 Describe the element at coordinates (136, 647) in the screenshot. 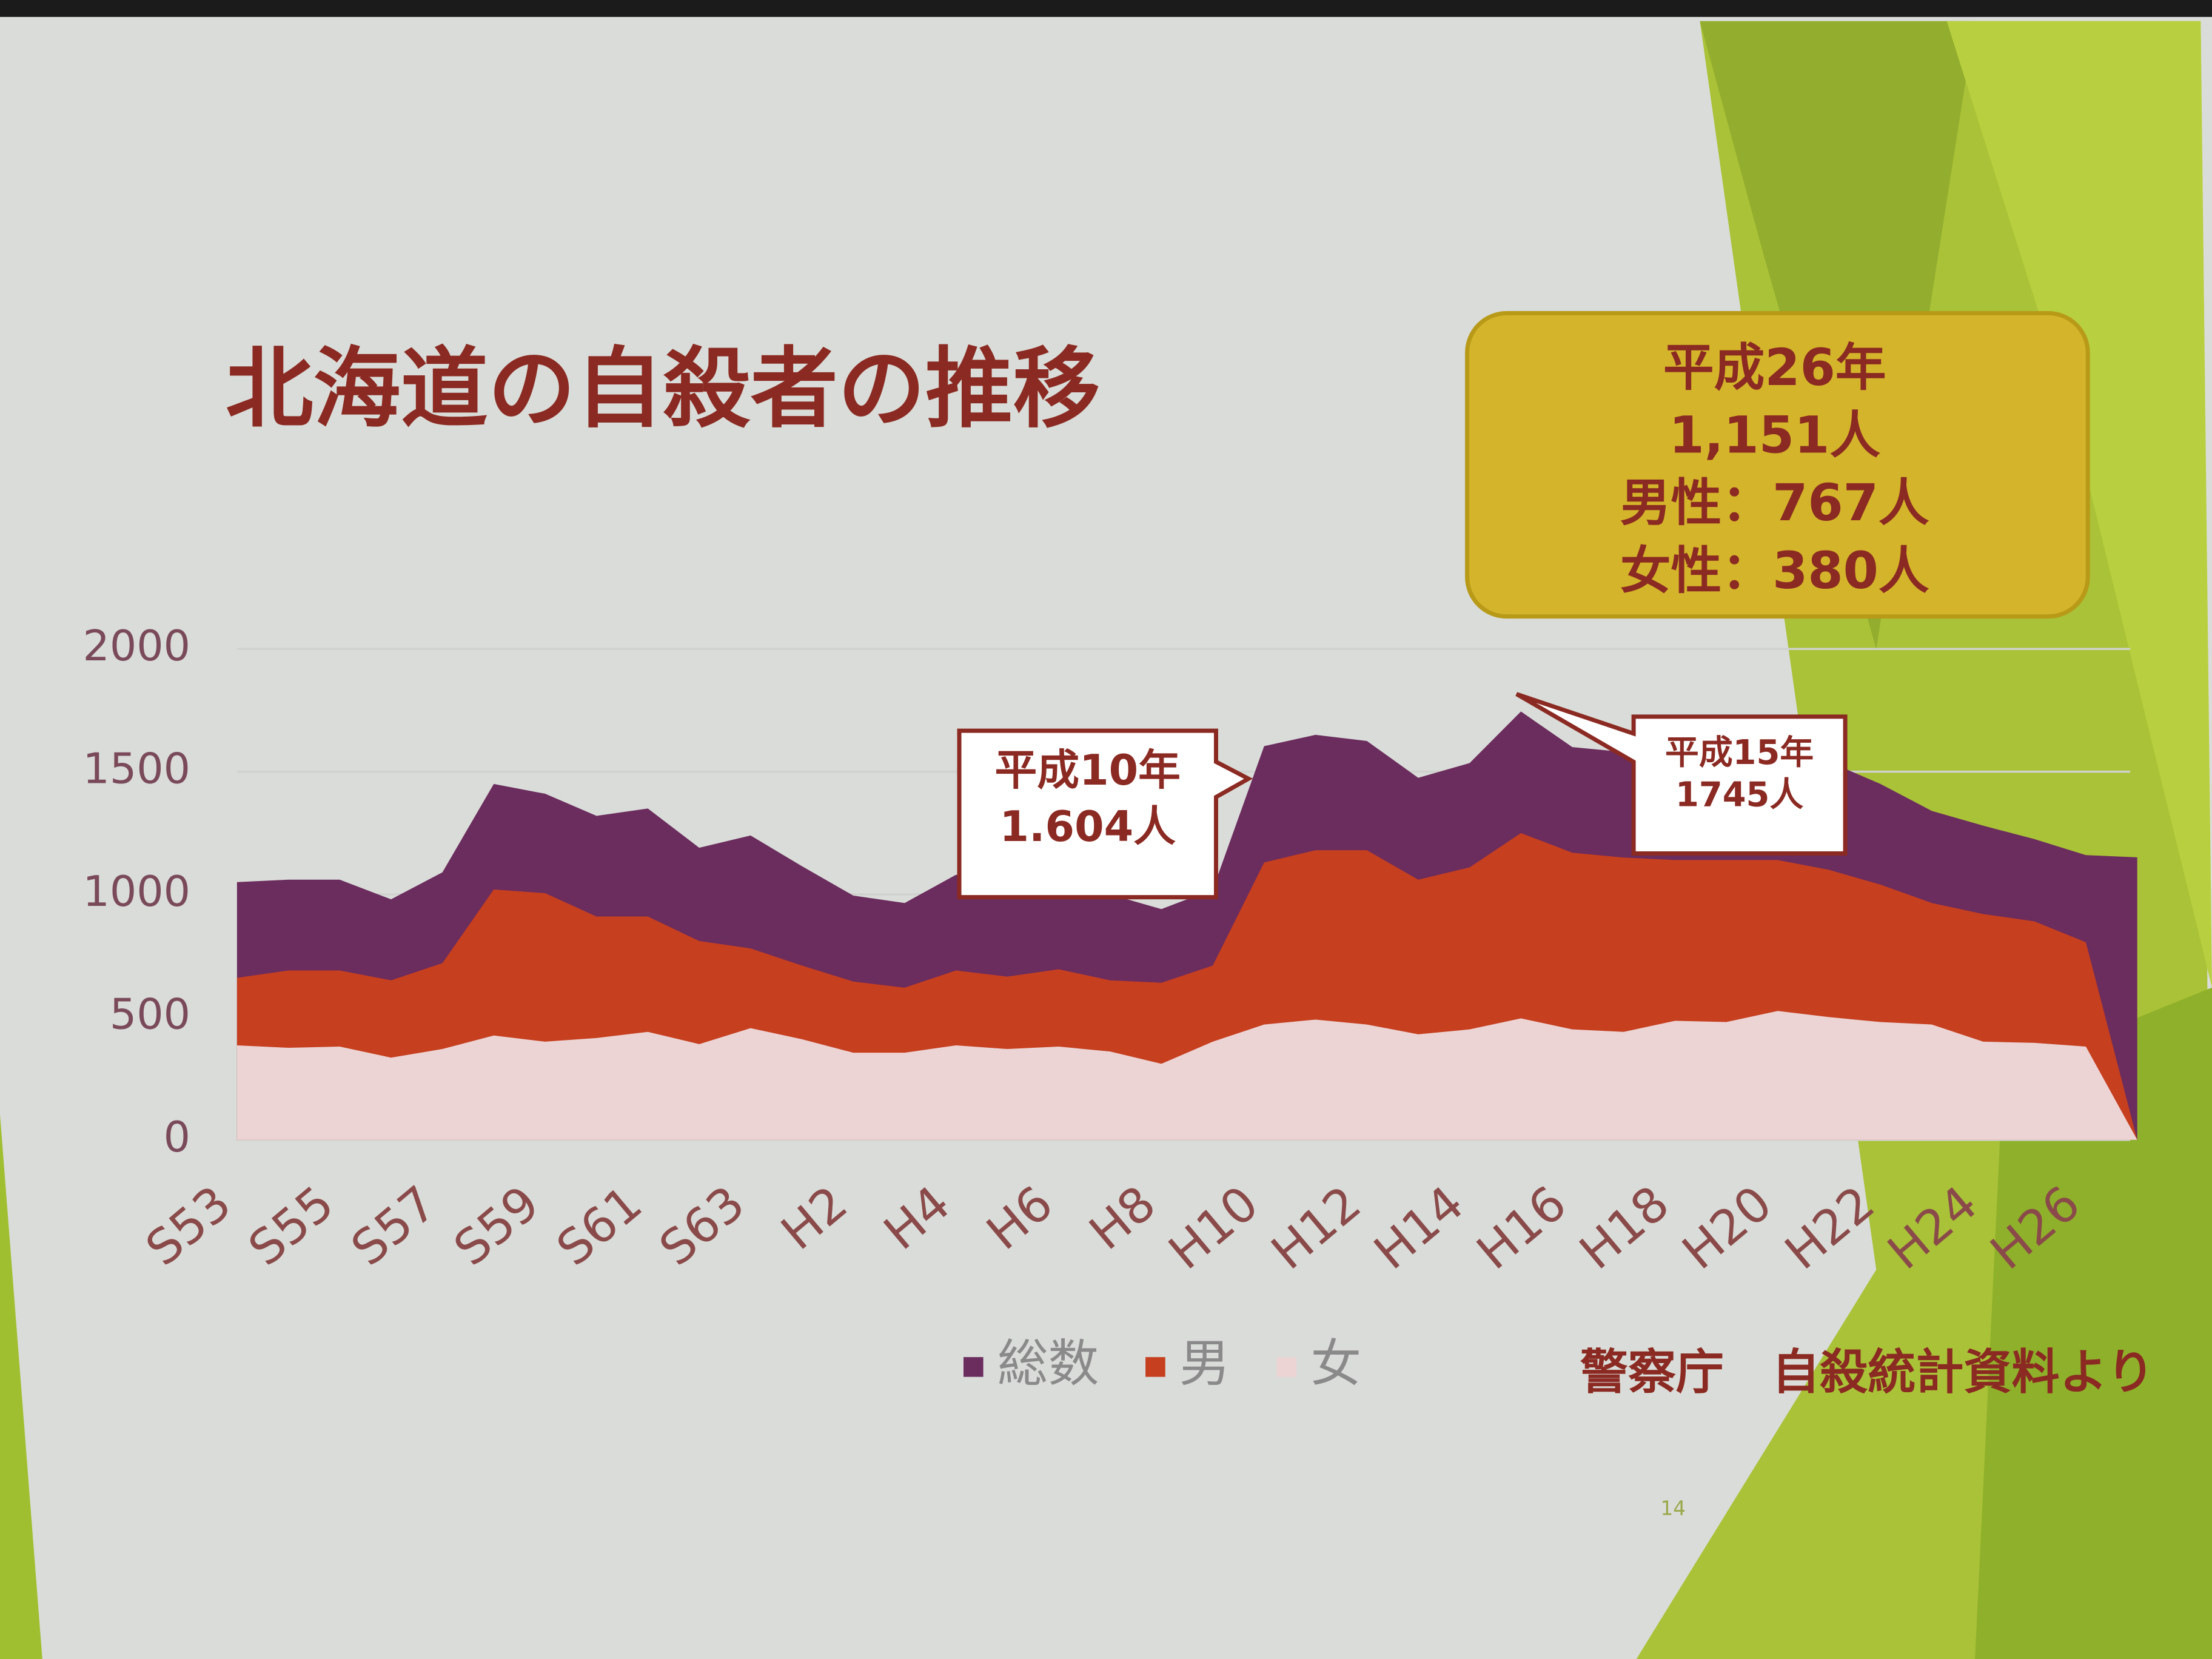

I see `y-tick-label: 2000` at that location.